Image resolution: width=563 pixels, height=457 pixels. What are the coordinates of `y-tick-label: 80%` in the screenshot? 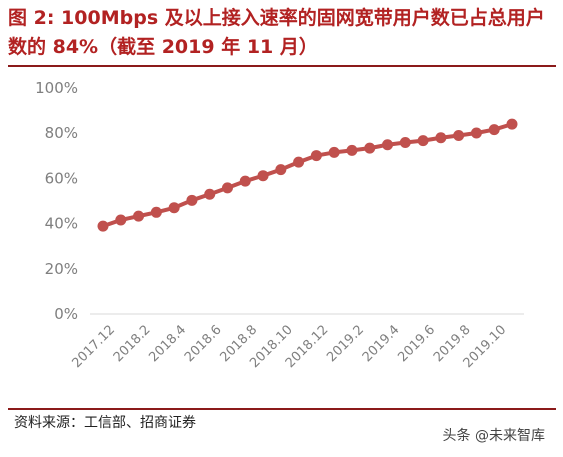 It's located at (61, 133).